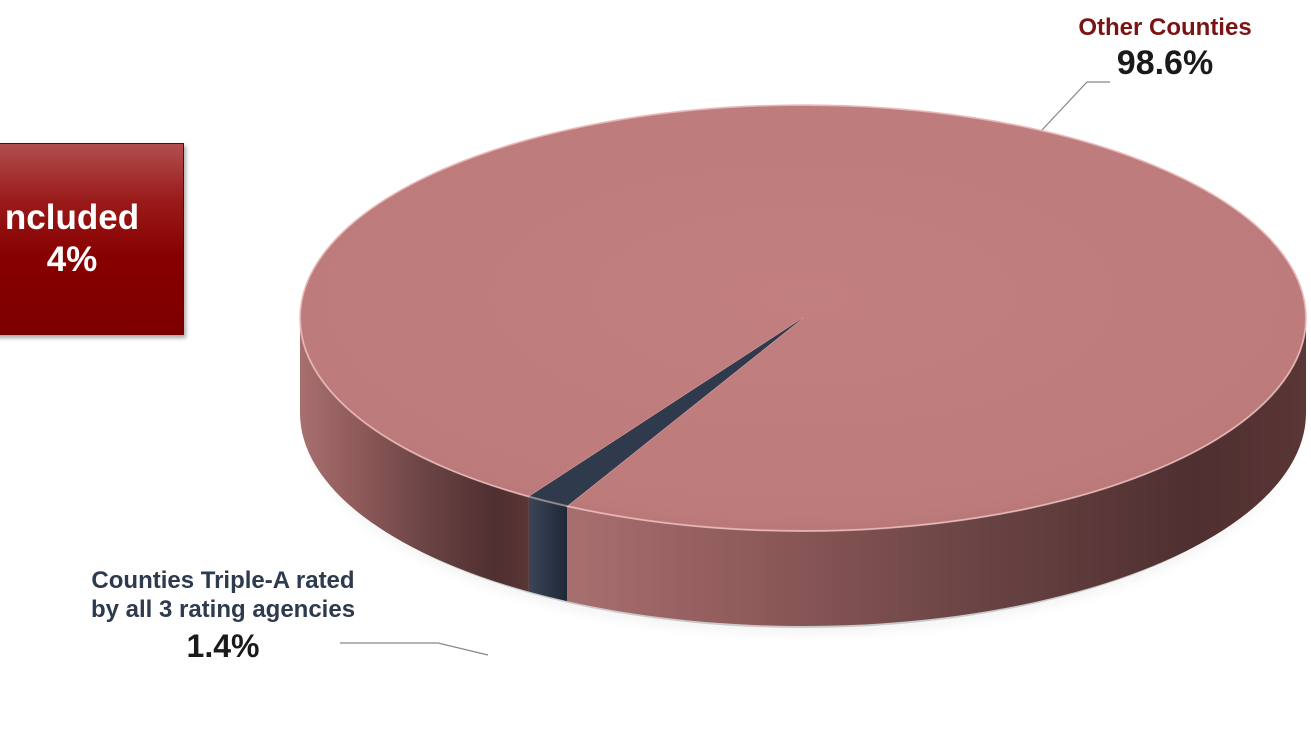 Image resolution: width=1311 pixels, height=731 pixels. I want to click on pie-side-other-counties, so click(414, 455).